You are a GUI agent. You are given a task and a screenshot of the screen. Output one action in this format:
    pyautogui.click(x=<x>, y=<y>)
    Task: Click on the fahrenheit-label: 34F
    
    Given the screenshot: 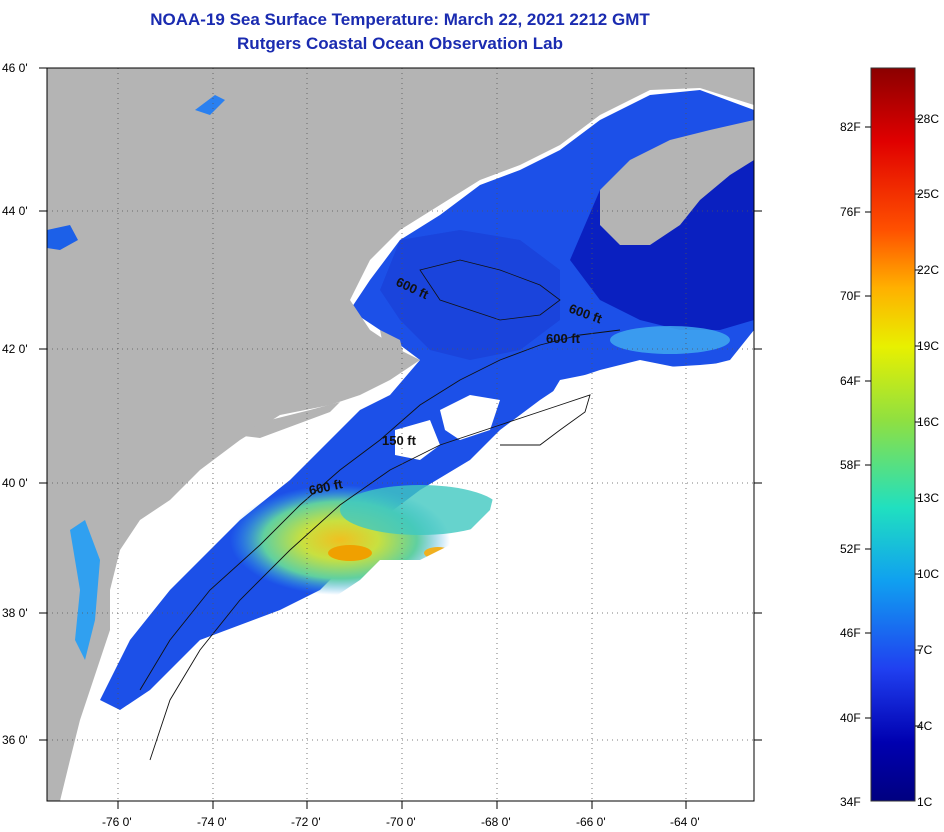 What is the action you would take?
    pyautogui.click(x=850, y=802)
    